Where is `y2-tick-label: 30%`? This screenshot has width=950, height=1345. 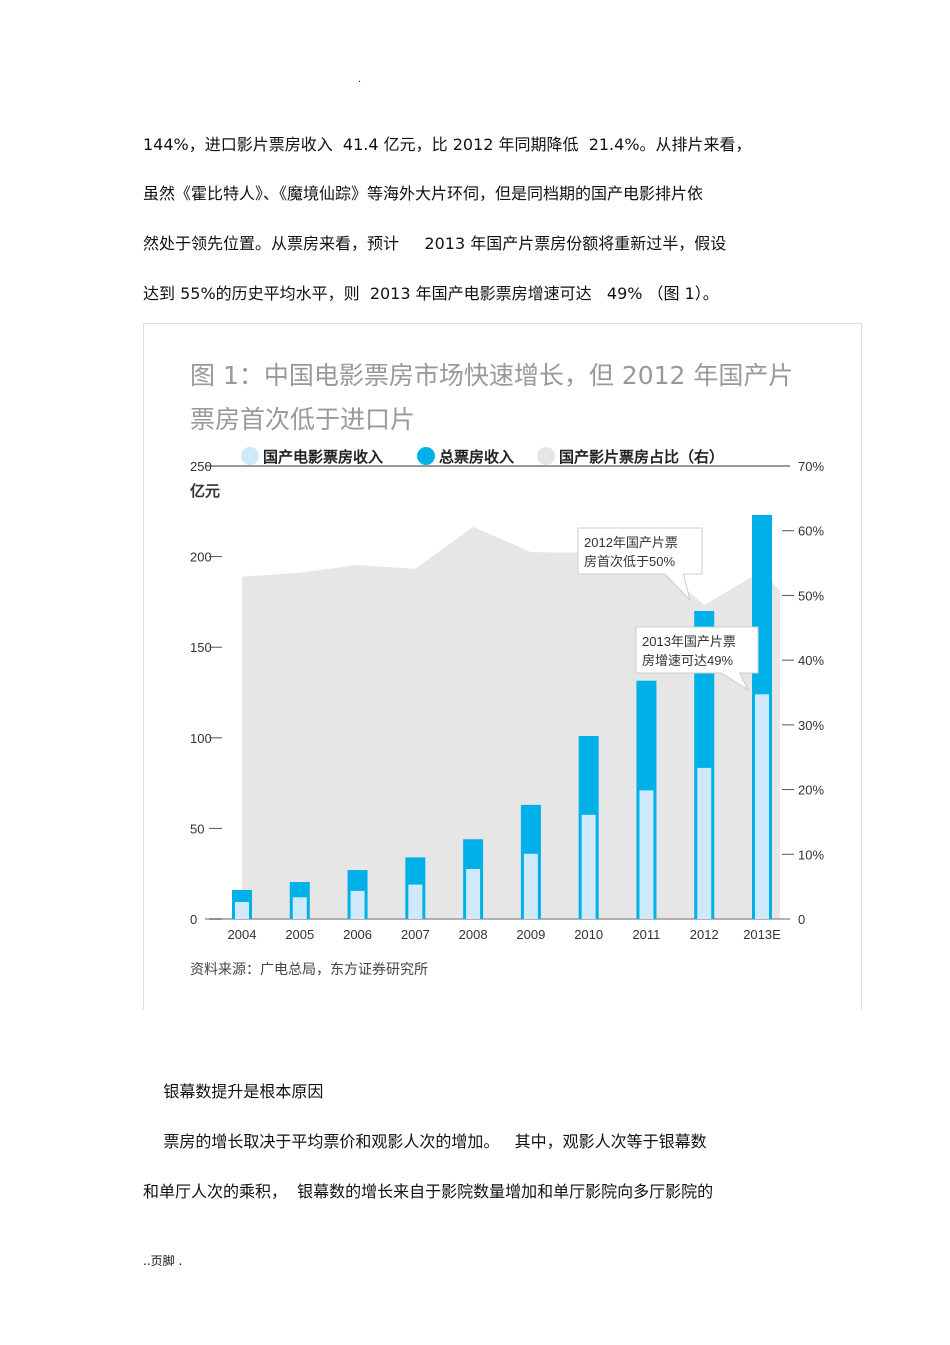 y2-tick-label: 30% is located at coordinates (811, 725).